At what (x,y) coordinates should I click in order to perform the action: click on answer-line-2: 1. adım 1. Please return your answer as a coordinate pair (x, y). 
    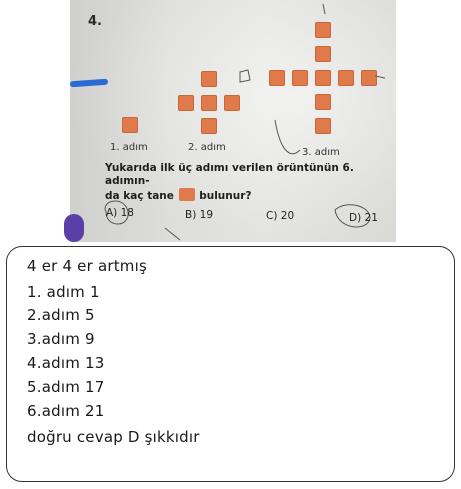
    Looking at the image, I should click on (63, 292).